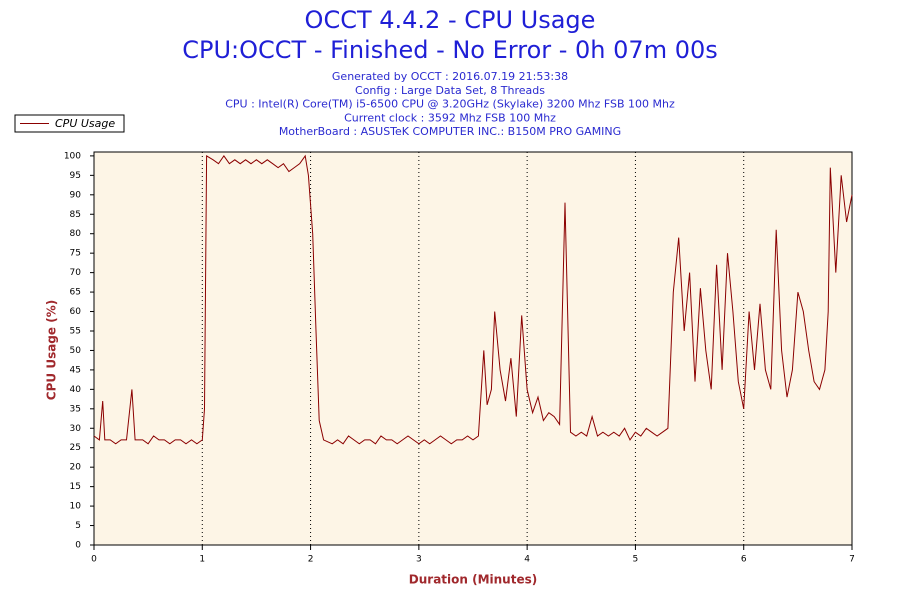  What do you see at coordinates (75, 254) in the screenshot?
I see `y-tick-label: 75` at bounding box center [75, 254].